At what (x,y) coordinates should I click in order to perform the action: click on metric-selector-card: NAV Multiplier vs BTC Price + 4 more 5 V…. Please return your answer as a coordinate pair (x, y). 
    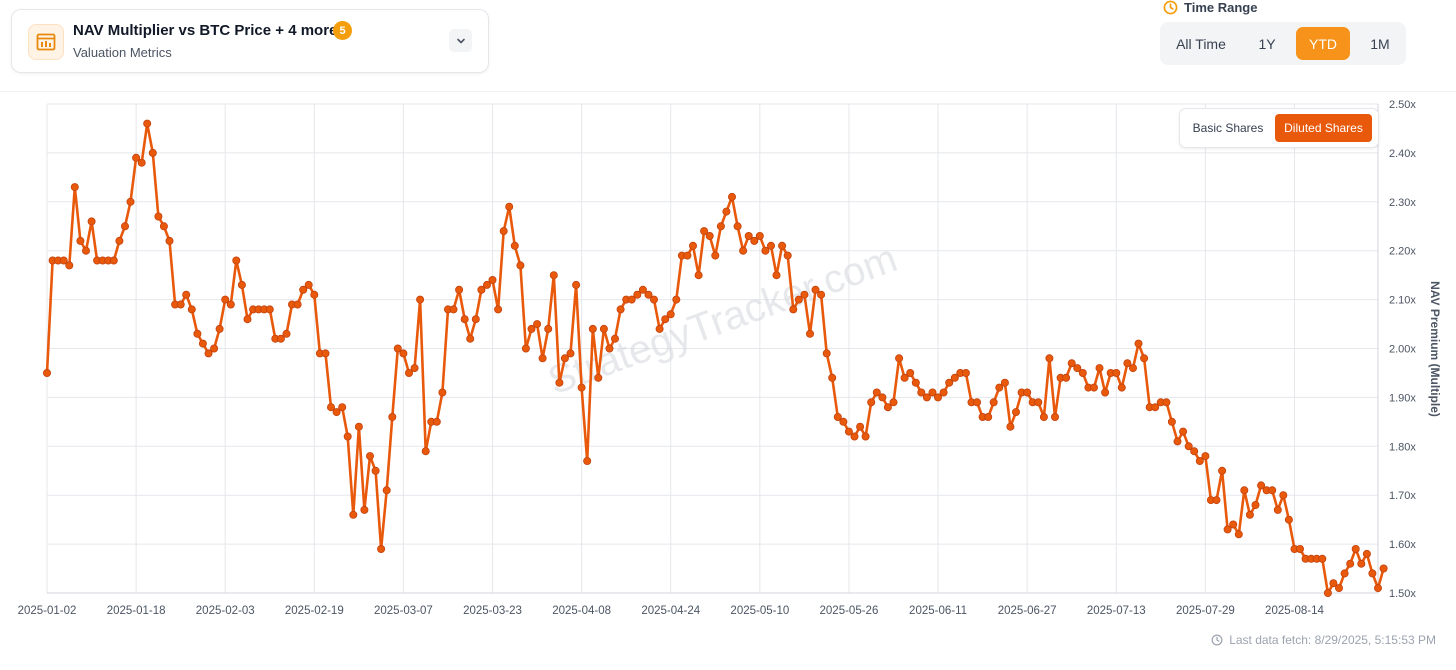
    Looking at the image, I should click on (250, 41).